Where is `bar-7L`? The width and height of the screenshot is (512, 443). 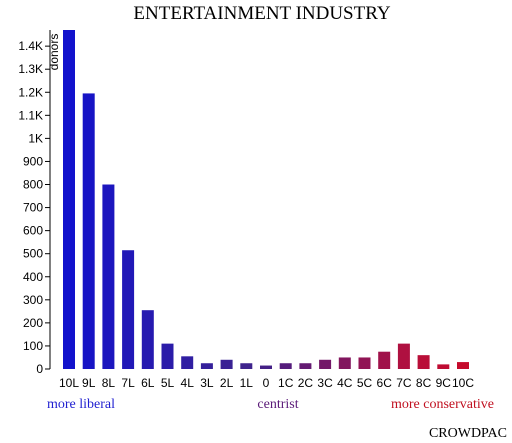 bar-7L is located at coordinates (128, 309).